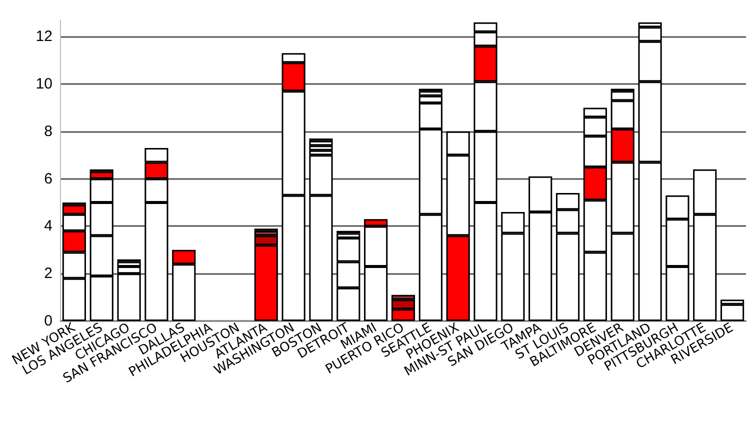 Image resolution: width=748 pixels, height=426 pixels. What do you see at coordinates (48, 131) in the screenshot?
I see `y-tick-label: 8` at bounding box center [48, 131].